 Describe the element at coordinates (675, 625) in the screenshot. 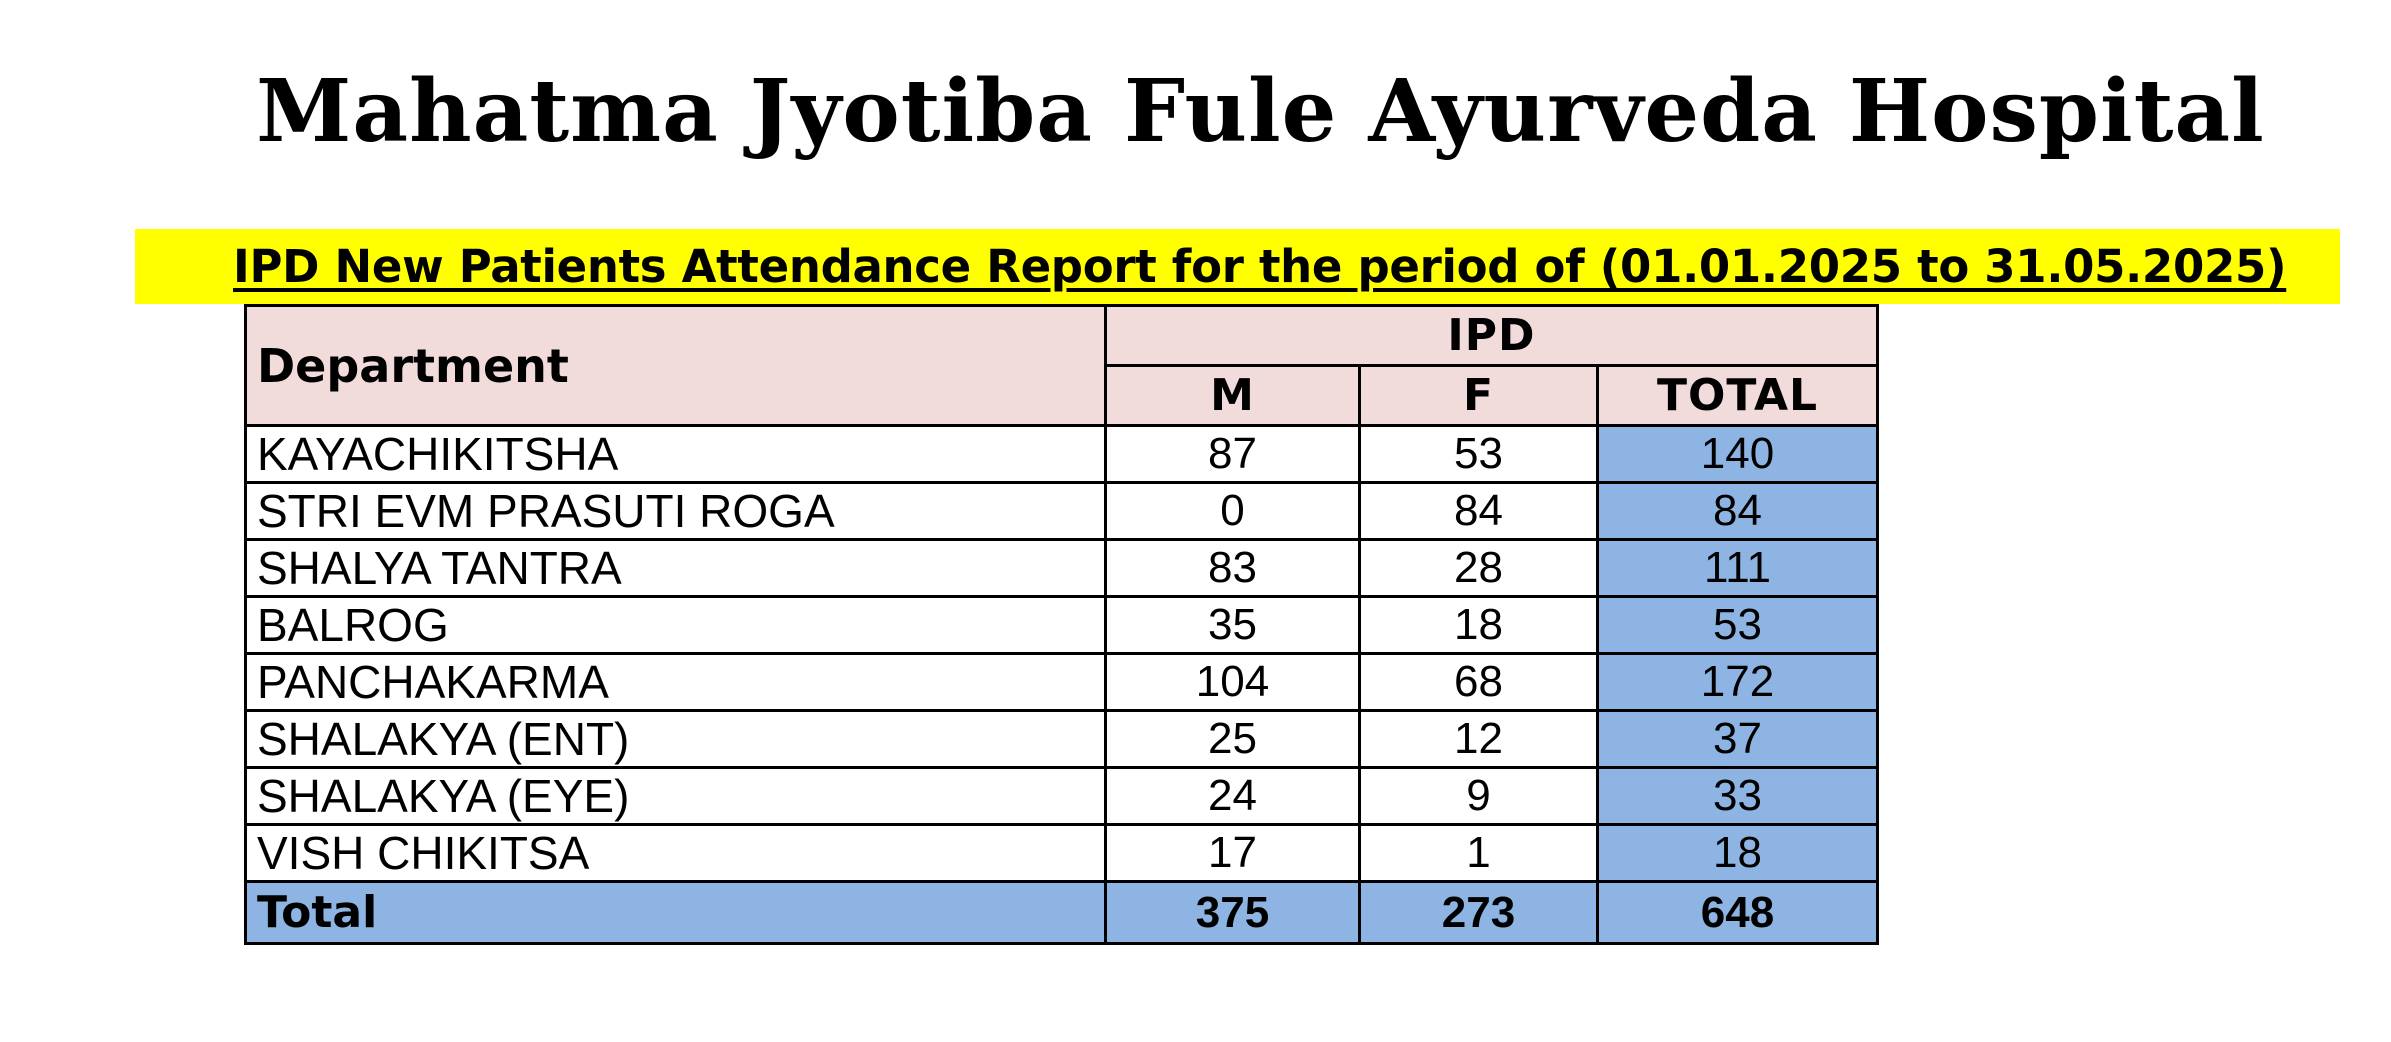

I see `department-cell: BALROG` at that location.